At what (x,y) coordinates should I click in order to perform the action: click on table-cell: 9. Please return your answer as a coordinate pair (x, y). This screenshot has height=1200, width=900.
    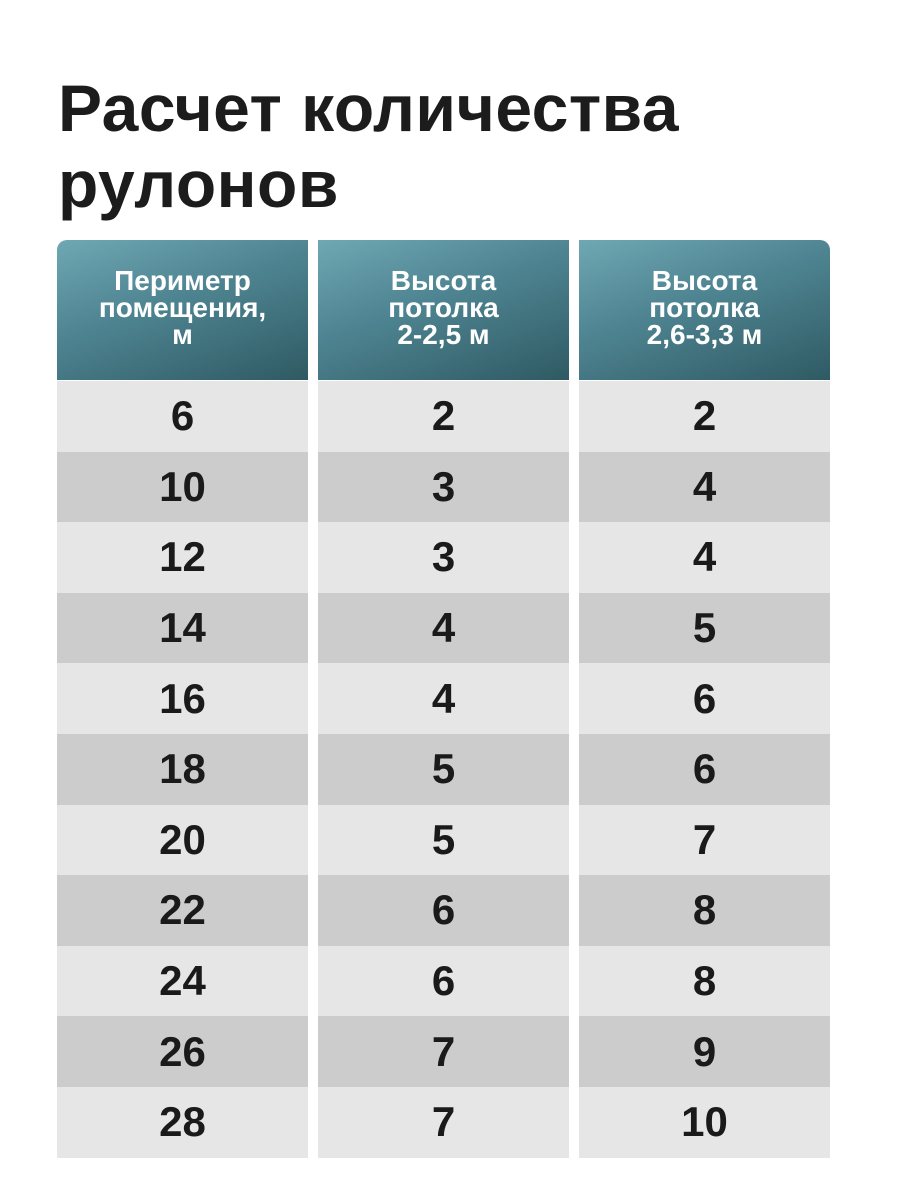
    Looking at the image, I should click on (704, 1051).